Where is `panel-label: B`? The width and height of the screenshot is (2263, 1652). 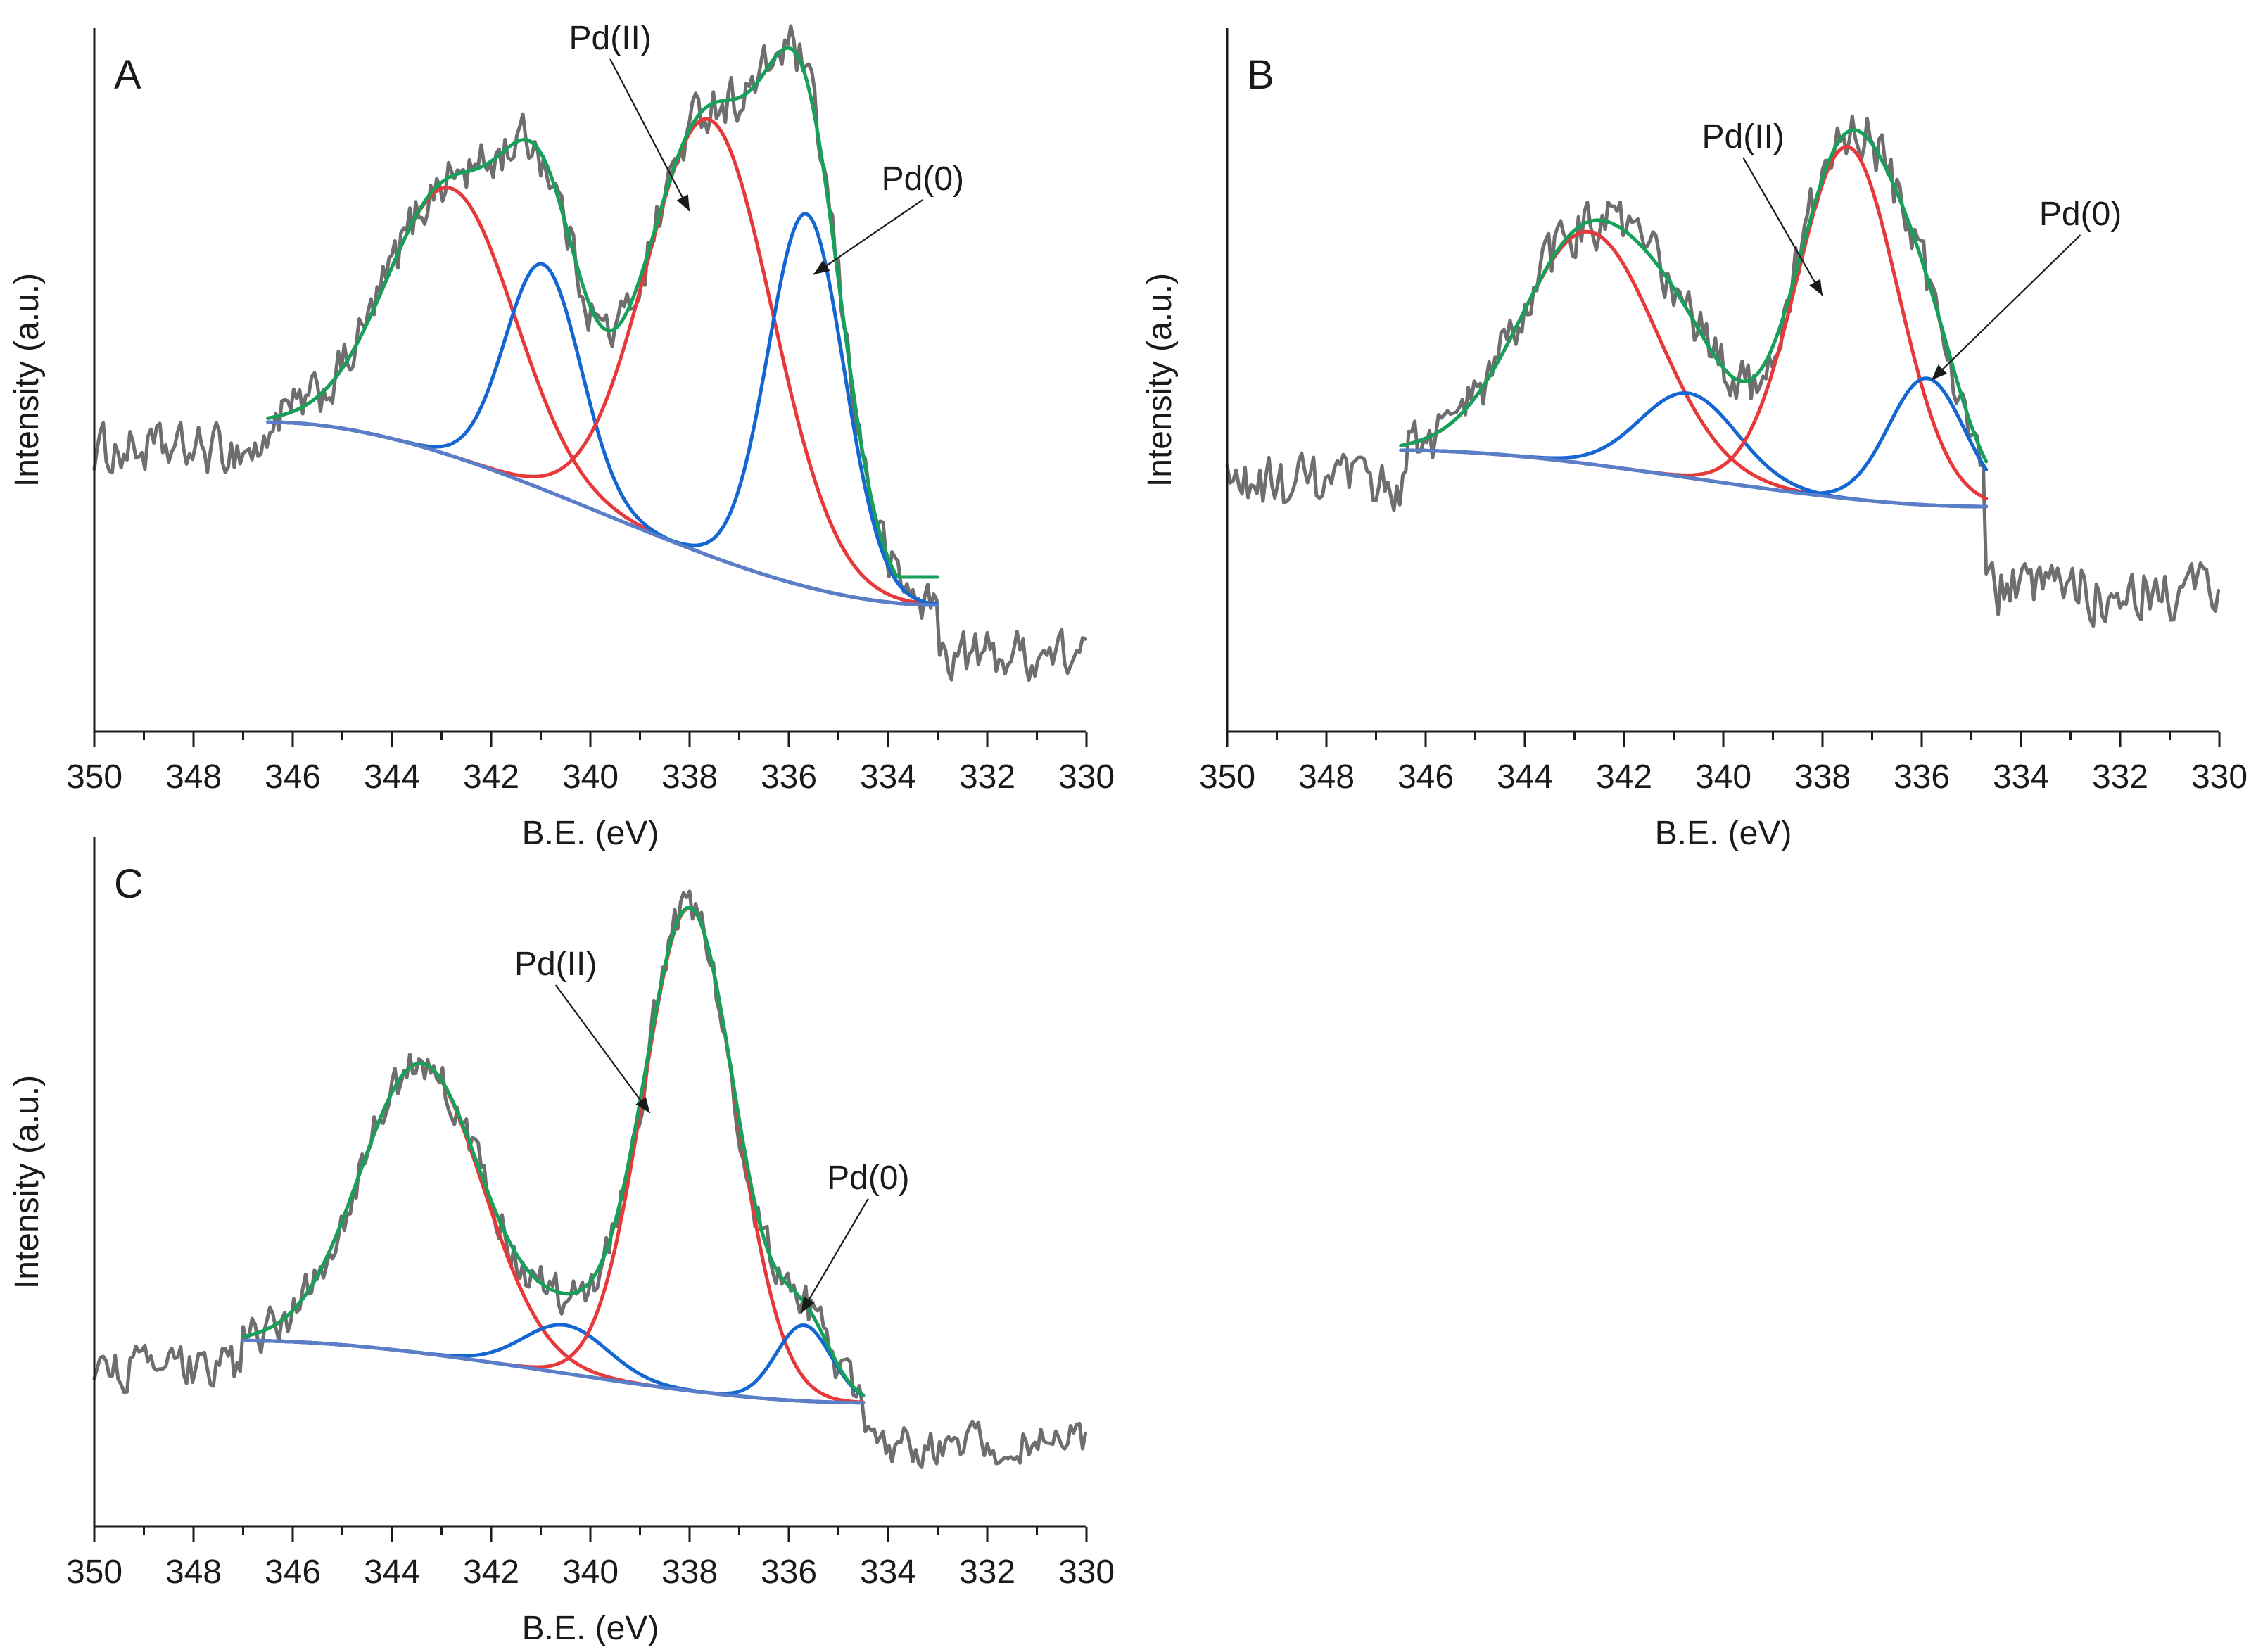
panel-label: B is located at coordinates (1260, 75).